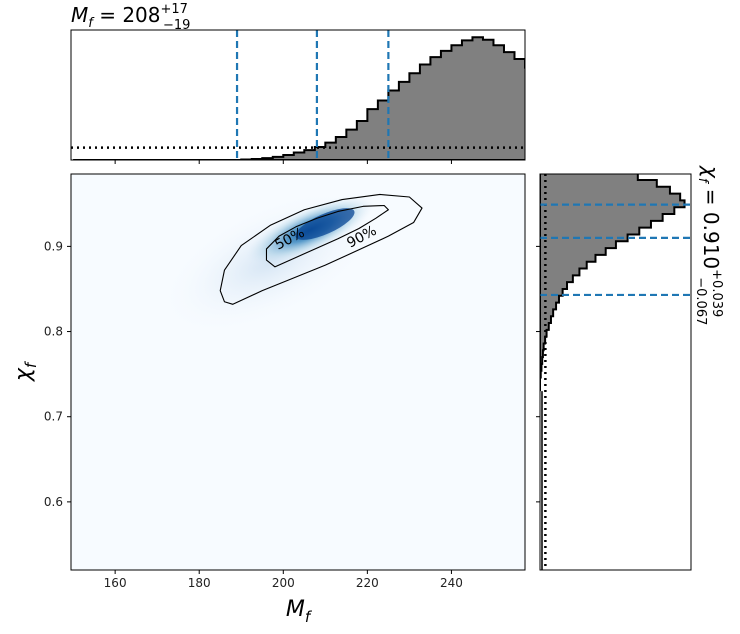 The width and height of the screenshot is (740, 634). I want to click on top-histogram-bars, so click(299, 98).